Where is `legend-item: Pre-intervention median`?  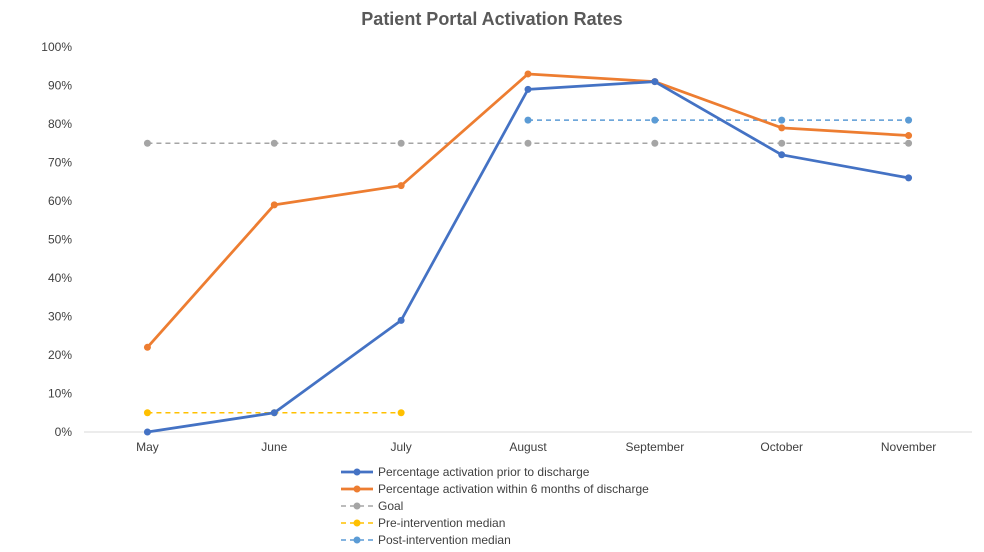
legend-item: Pre-intervention median is located at coordinates (423, 523).